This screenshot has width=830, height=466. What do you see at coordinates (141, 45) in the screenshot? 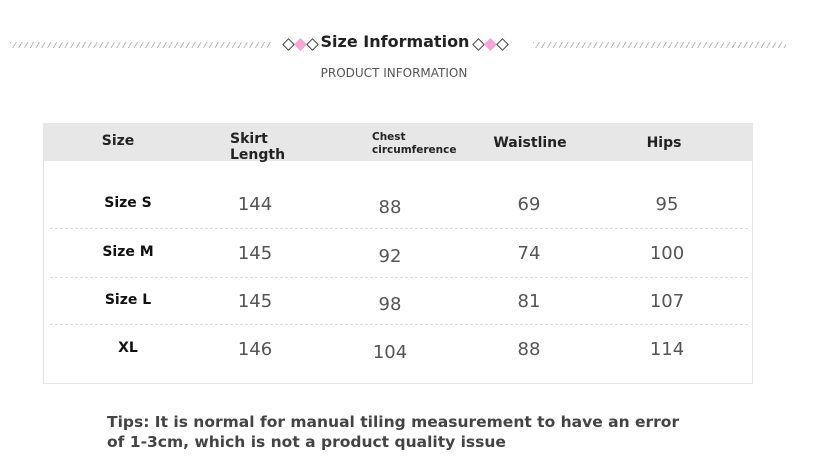
I see `hatch-left` at bounding box center [141, 45].